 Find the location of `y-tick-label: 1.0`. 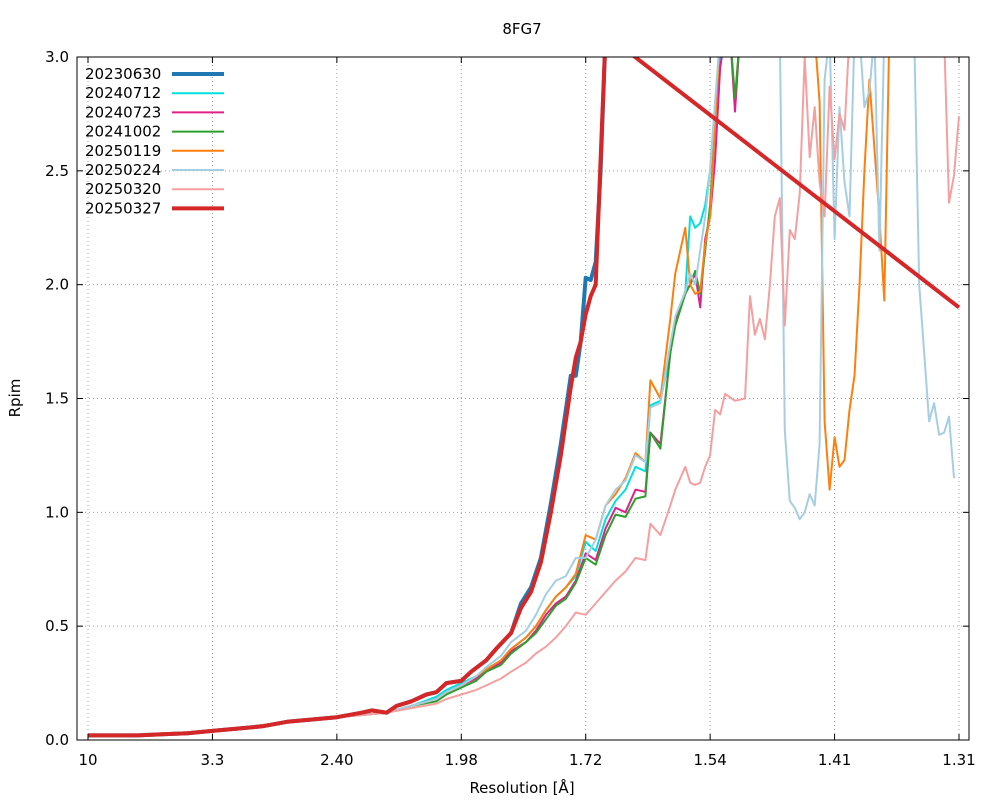

y-tick-label: 1.0 is located at coordinates (57, 512).